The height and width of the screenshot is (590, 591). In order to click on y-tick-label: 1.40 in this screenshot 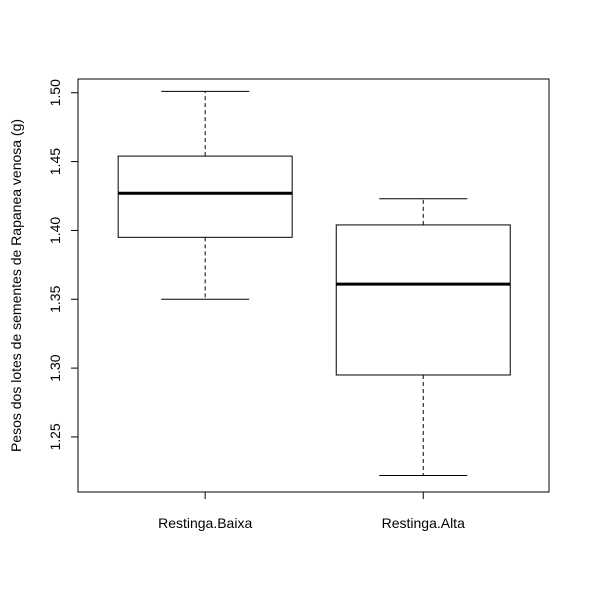, I will do `click(55, 230)`.